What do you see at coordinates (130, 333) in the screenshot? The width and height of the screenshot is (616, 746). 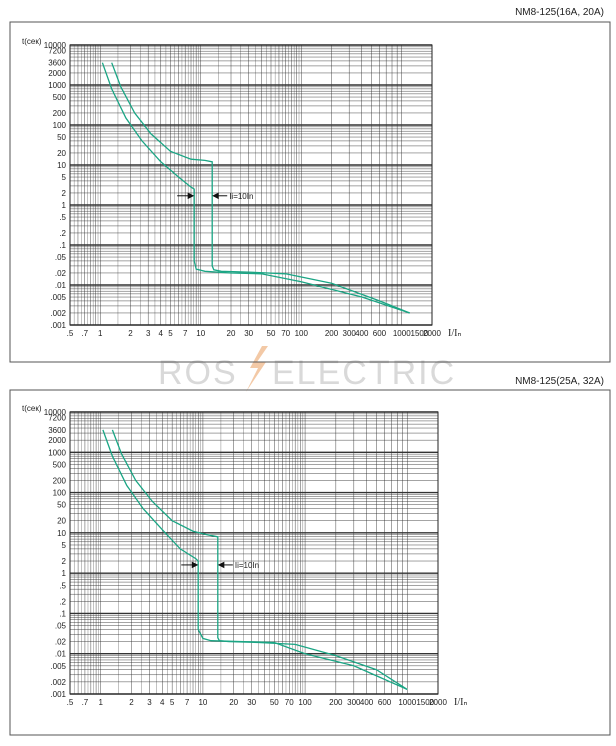 I see `x-tick-label: 2` at bounding box center [130, 333].